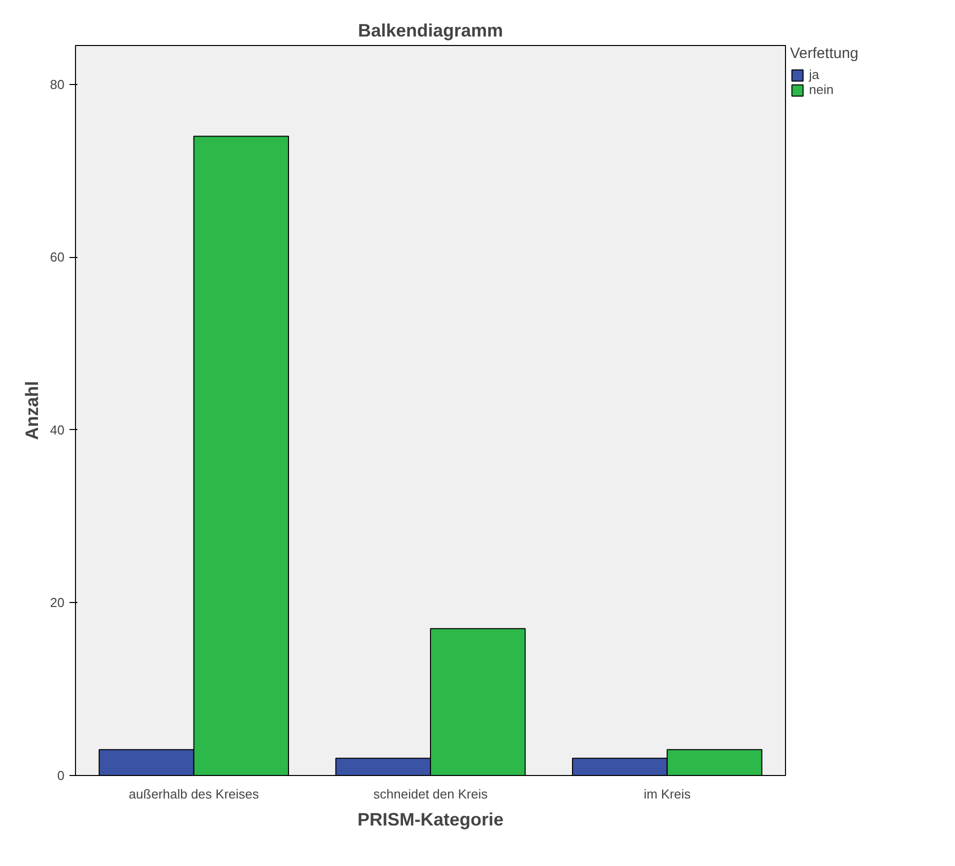 The height and width of the screenshot is (866, 955). What do you see at coordinates (668, 794) in the screenshot?
I see `x-tick-label: im Kreis` at bounding box center [668, 794].